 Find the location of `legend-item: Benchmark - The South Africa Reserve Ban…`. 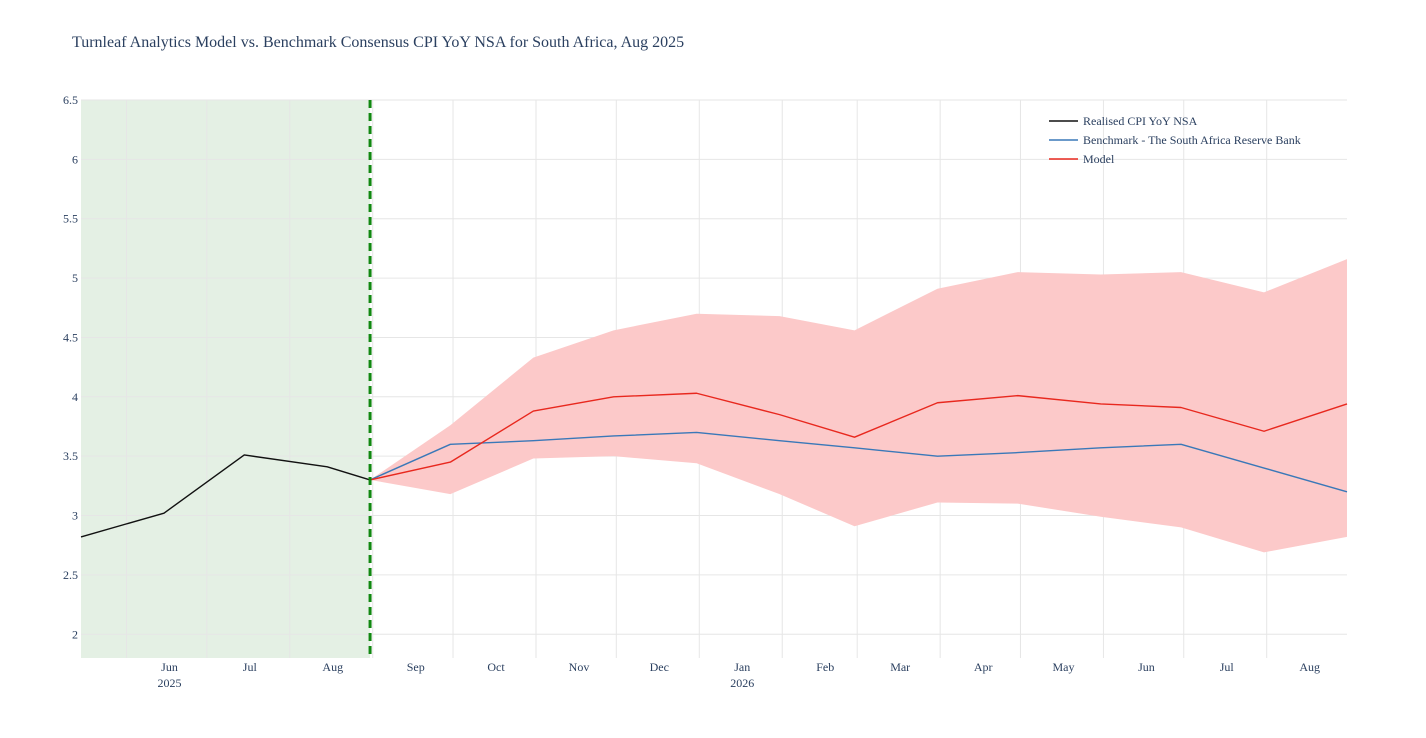

legend-item: Benchmark - The South Africa Reserve Ban… is located at coordinates (1175, 140).